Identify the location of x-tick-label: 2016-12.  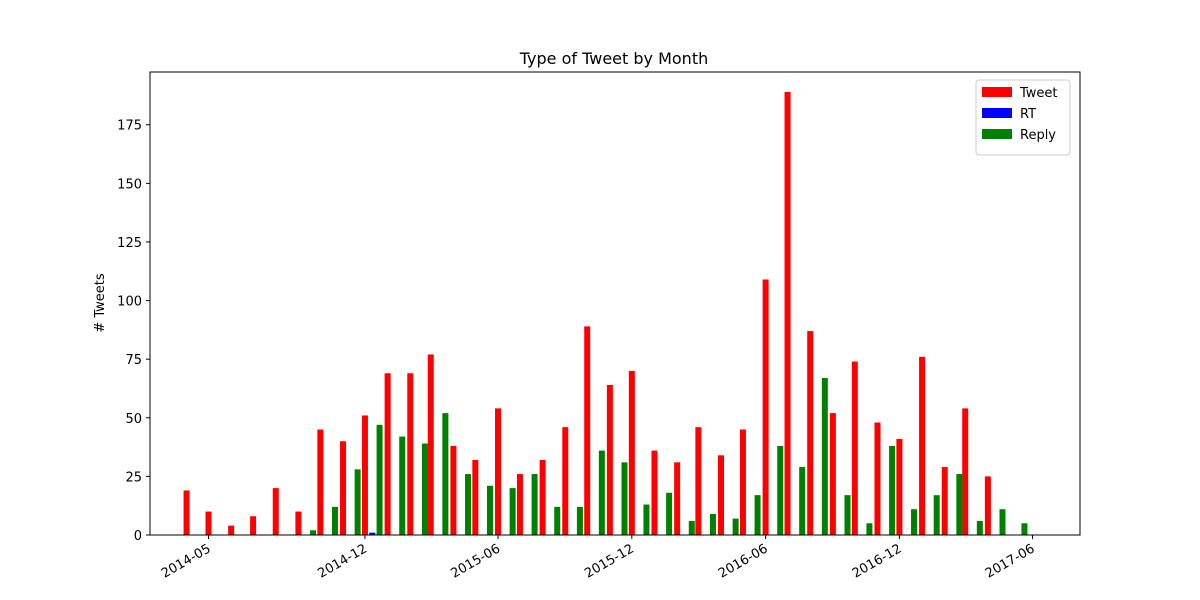
(877, 561).